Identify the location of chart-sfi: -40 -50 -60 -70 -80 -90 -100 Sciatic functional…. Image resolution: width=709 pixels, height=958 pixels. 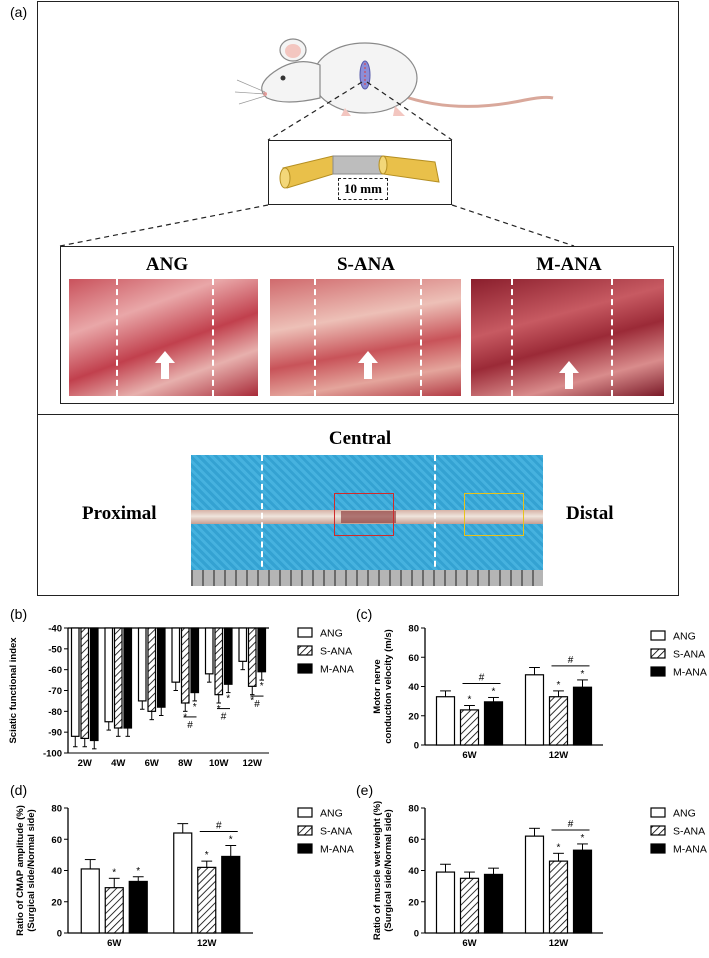
(181, 697).